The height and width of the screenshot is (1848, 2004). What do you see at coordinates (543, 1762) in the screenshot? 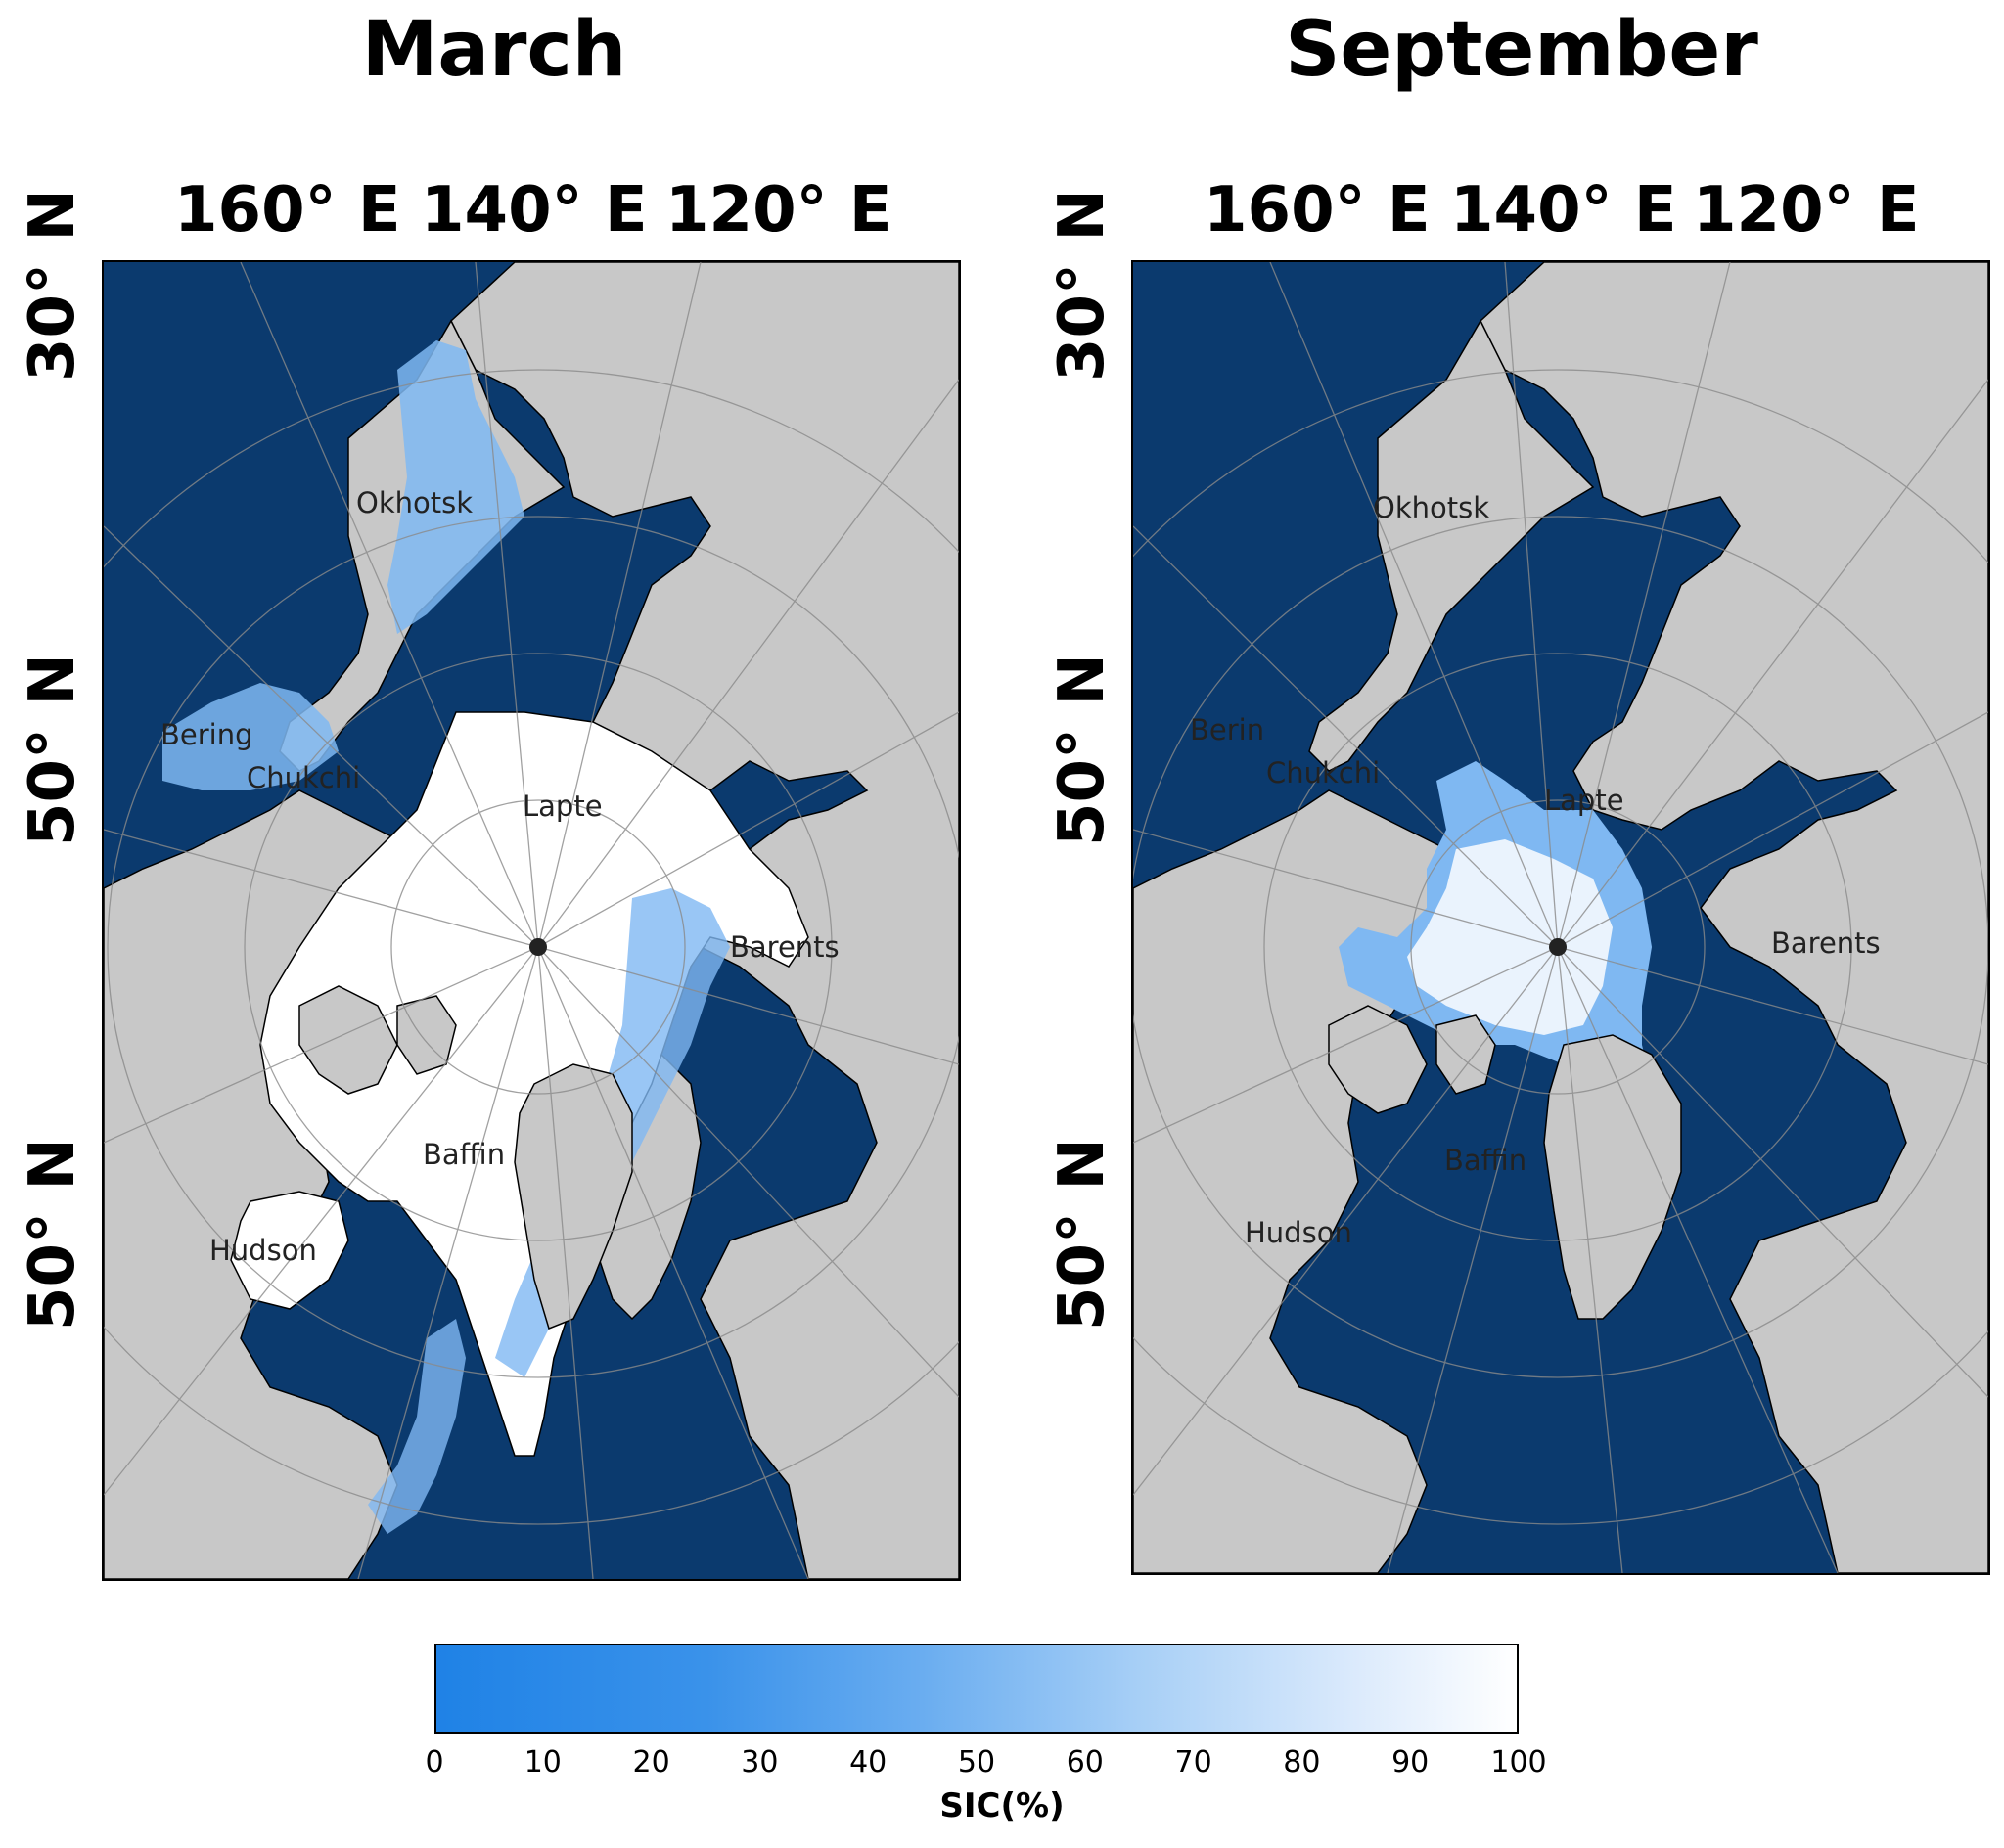
I see `colorbar-tick-label: 10` at bounding box center [543, 1762].